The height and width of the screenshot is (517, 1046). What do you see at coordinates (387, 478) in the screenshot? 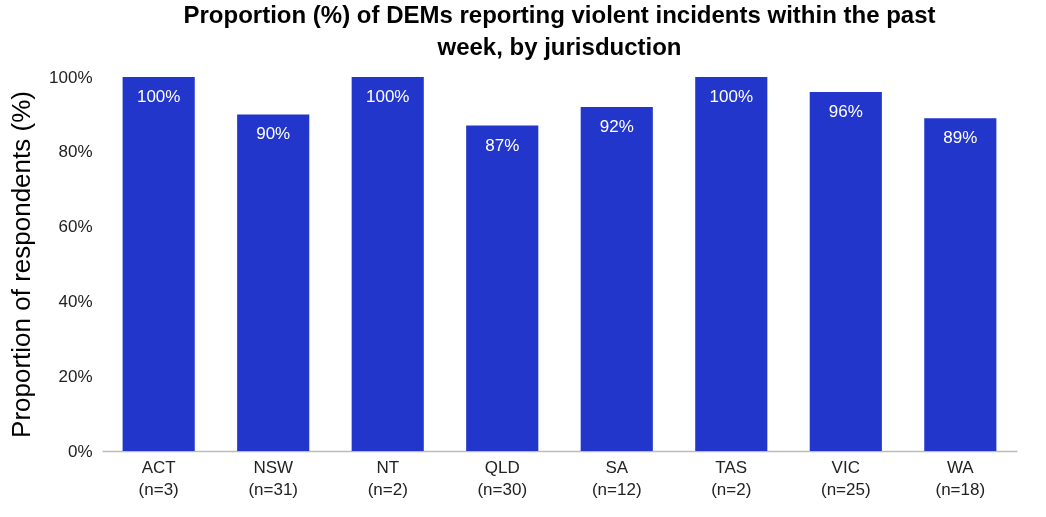
I see `x-tick-label: NT (n=2)` at bounding box center [387, 478].